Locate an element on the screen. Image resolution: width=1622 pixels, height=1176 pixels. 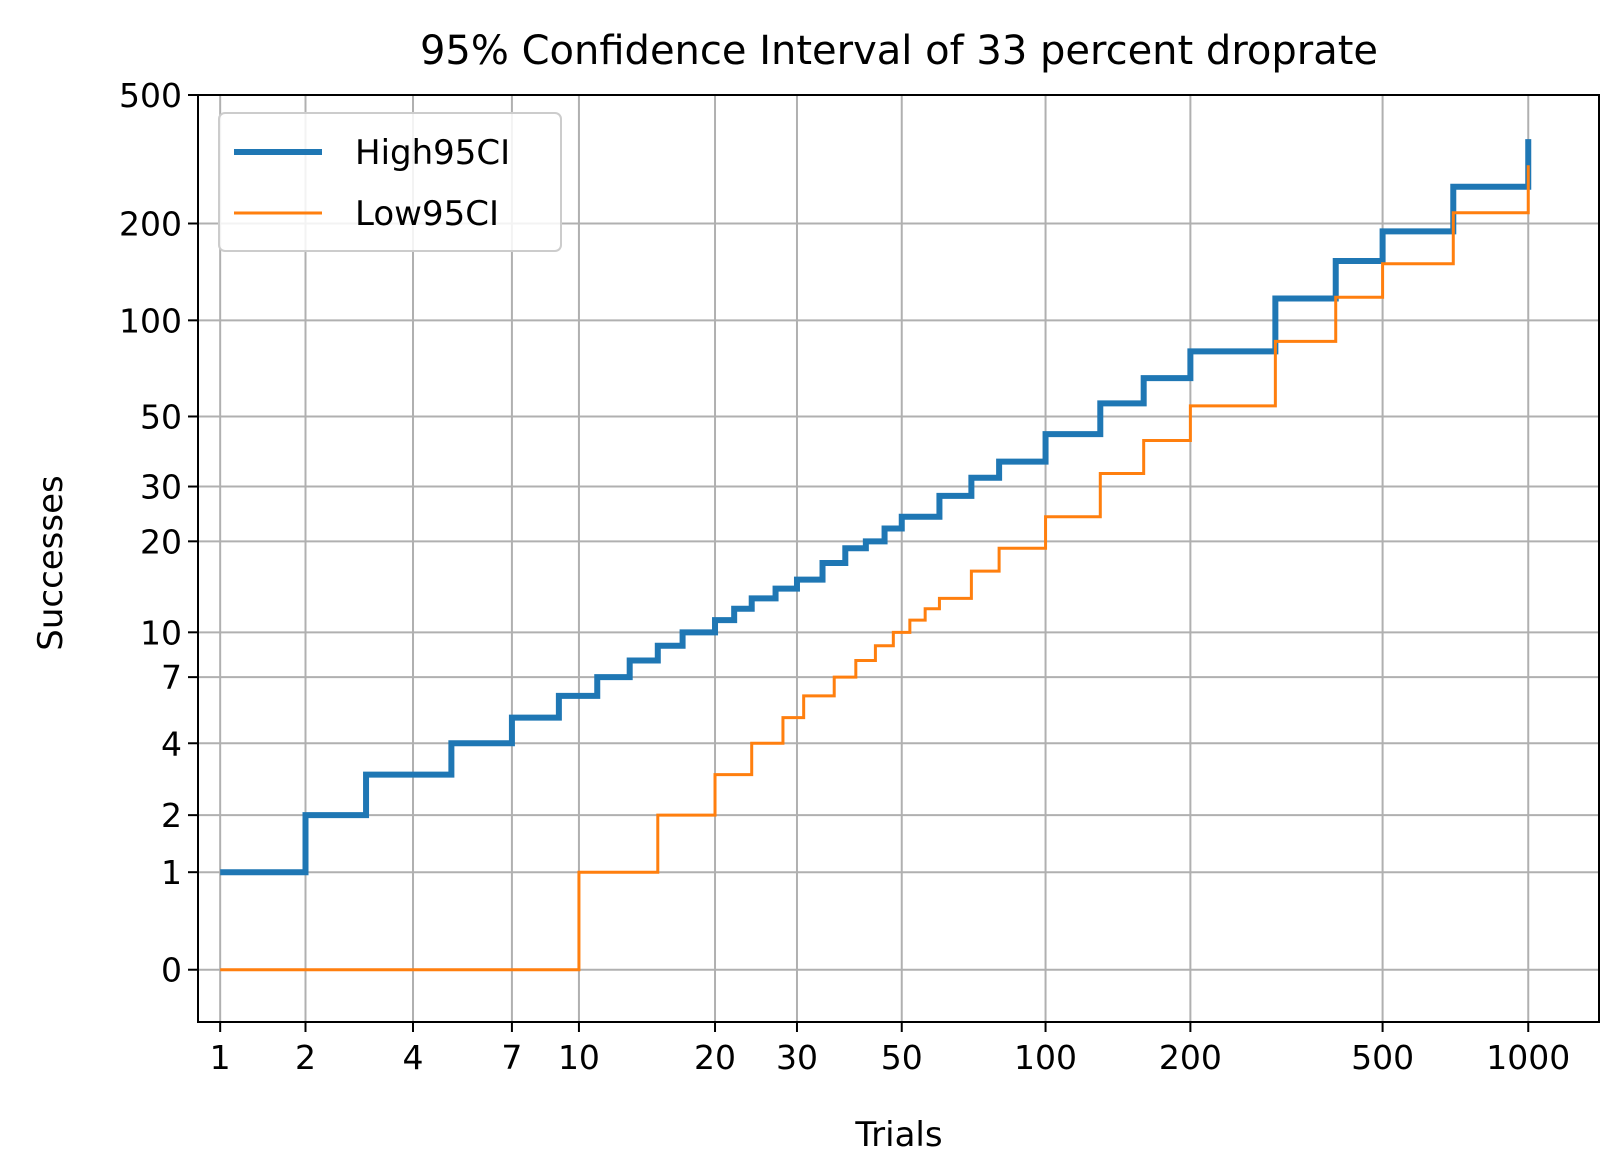
x-tick-label: 500 is located at coordinates (1382, 1057).